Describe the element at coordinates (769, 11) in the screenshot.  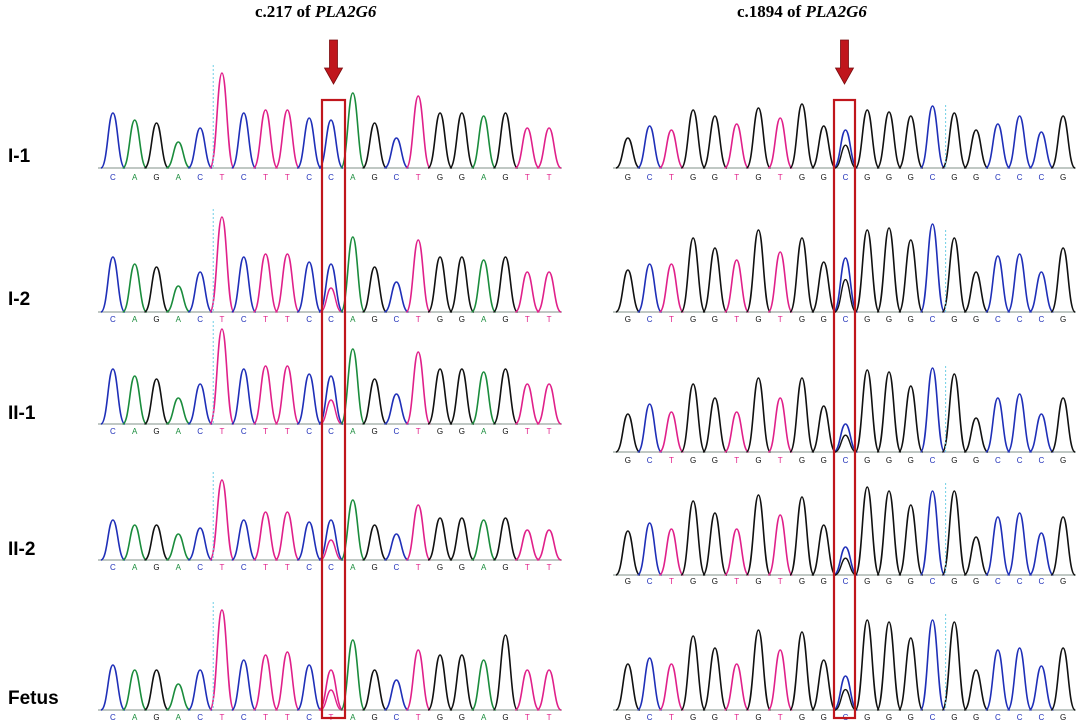
I see `column-title-prefix: c.1894 of` at that location.